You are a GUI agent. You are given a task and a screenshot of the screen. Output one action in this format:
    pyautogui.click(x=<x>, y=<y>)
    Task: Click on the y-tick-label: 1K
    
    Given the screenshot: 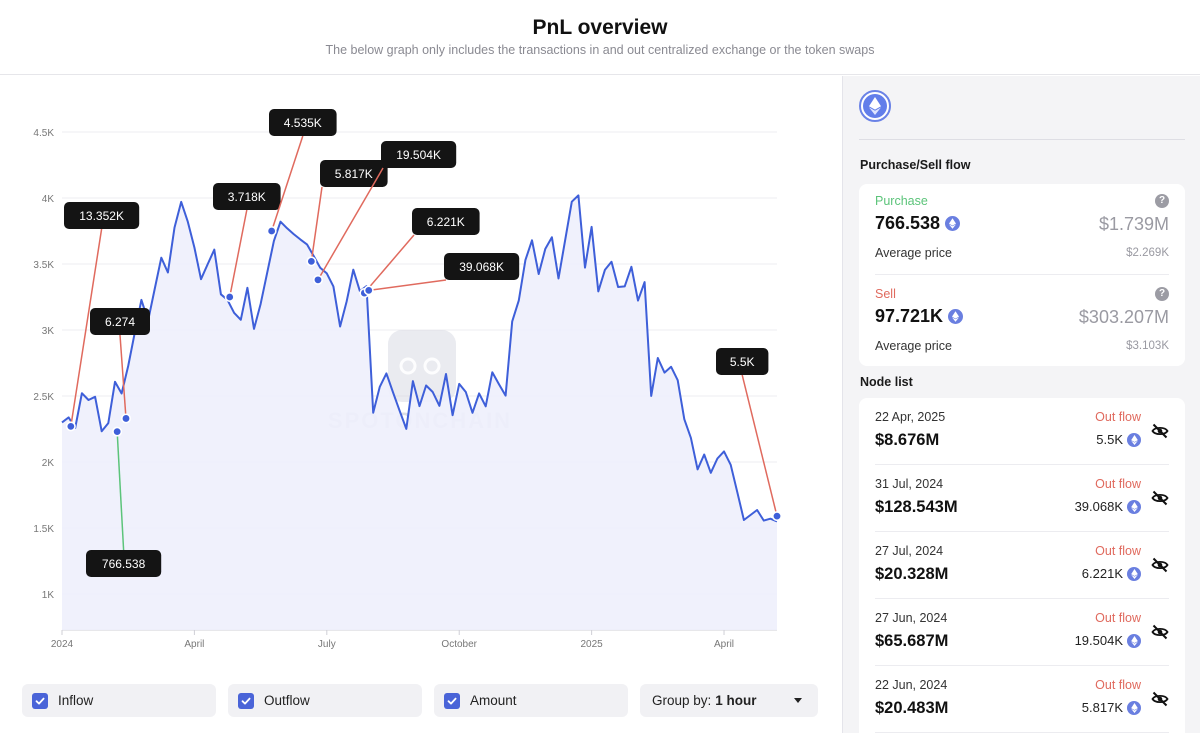 What is the action you would take?
    pyautogui.click(x=48, y=595)
    